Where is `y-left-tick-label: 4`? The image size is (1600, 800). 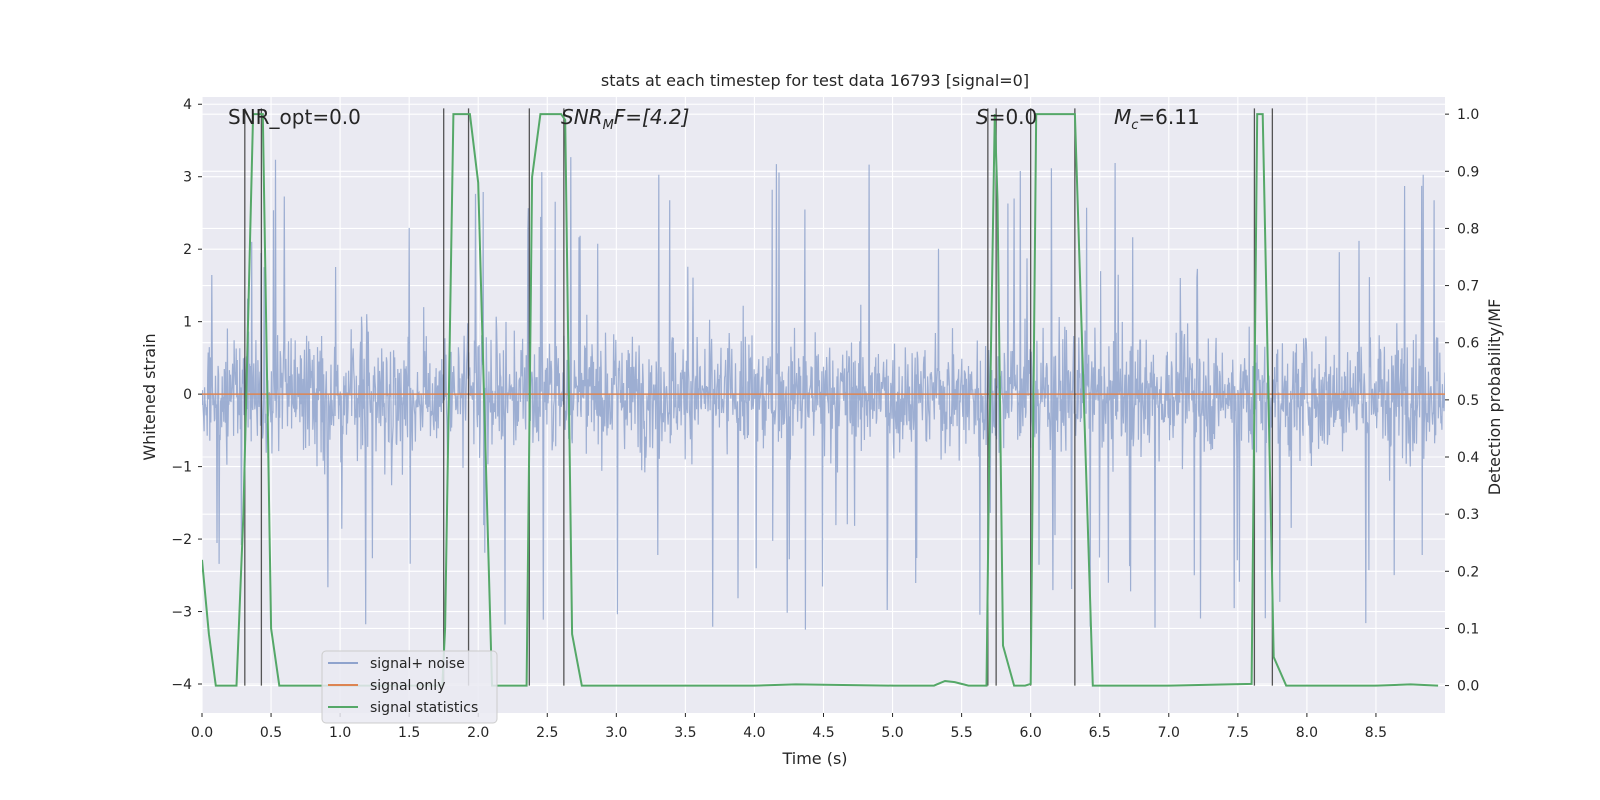
y-left-tick-label: 4 is located at coordinates (187, 105).